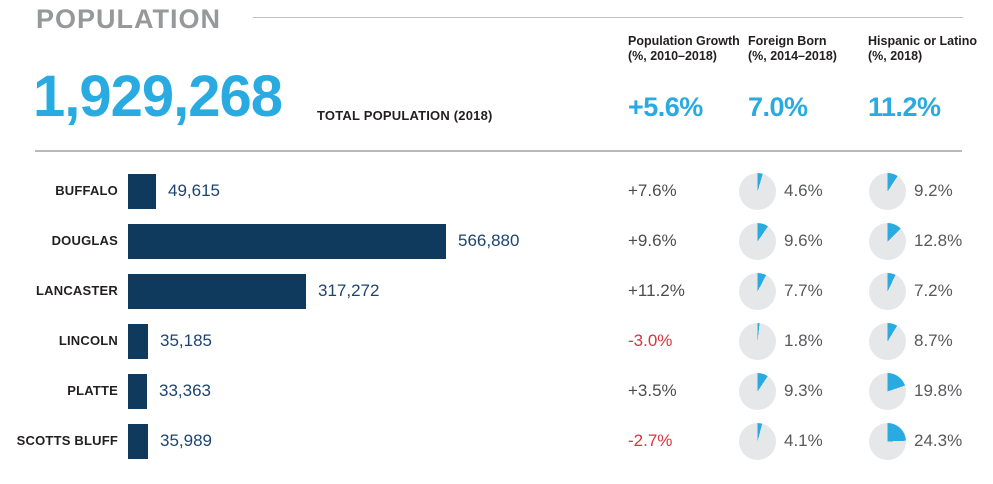  What do you see at coordinates (349, 290) in the screenshot?
I see `population-value: 317,272` at bounding box center [349, 290].